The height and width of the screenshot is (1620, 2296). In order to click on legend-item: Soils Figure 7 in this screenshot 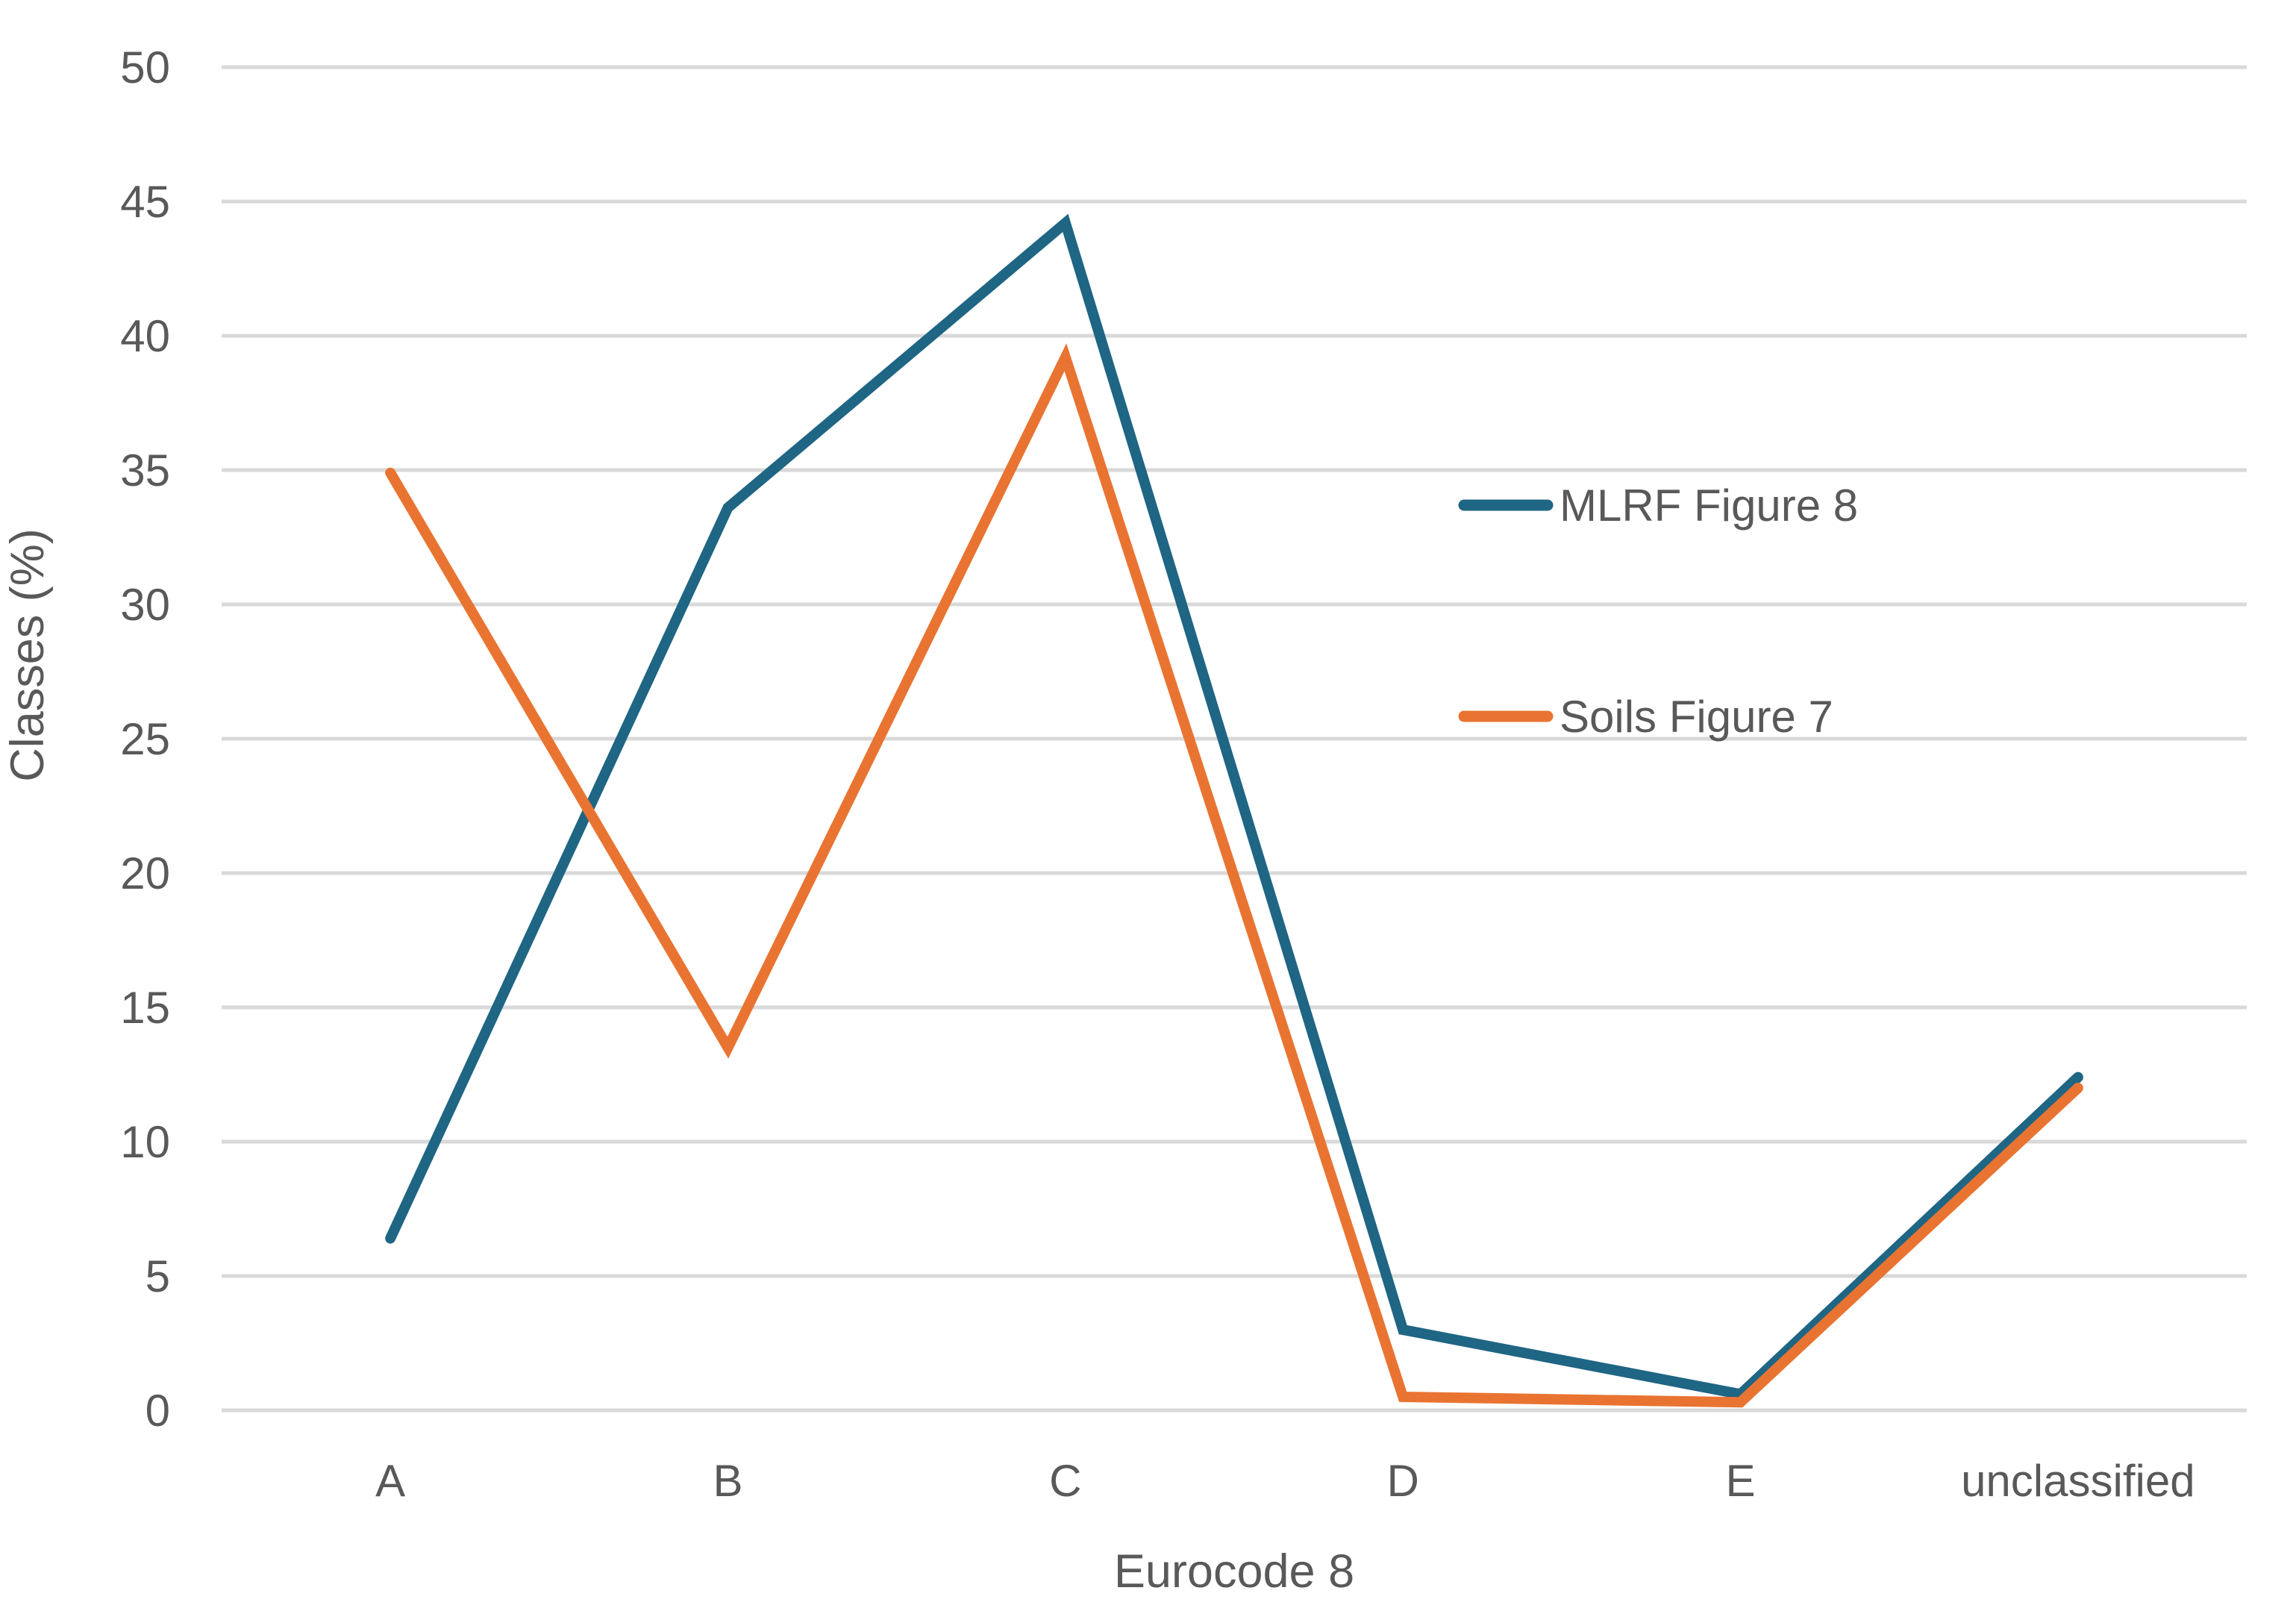, I will do `click(1646, 717)`.